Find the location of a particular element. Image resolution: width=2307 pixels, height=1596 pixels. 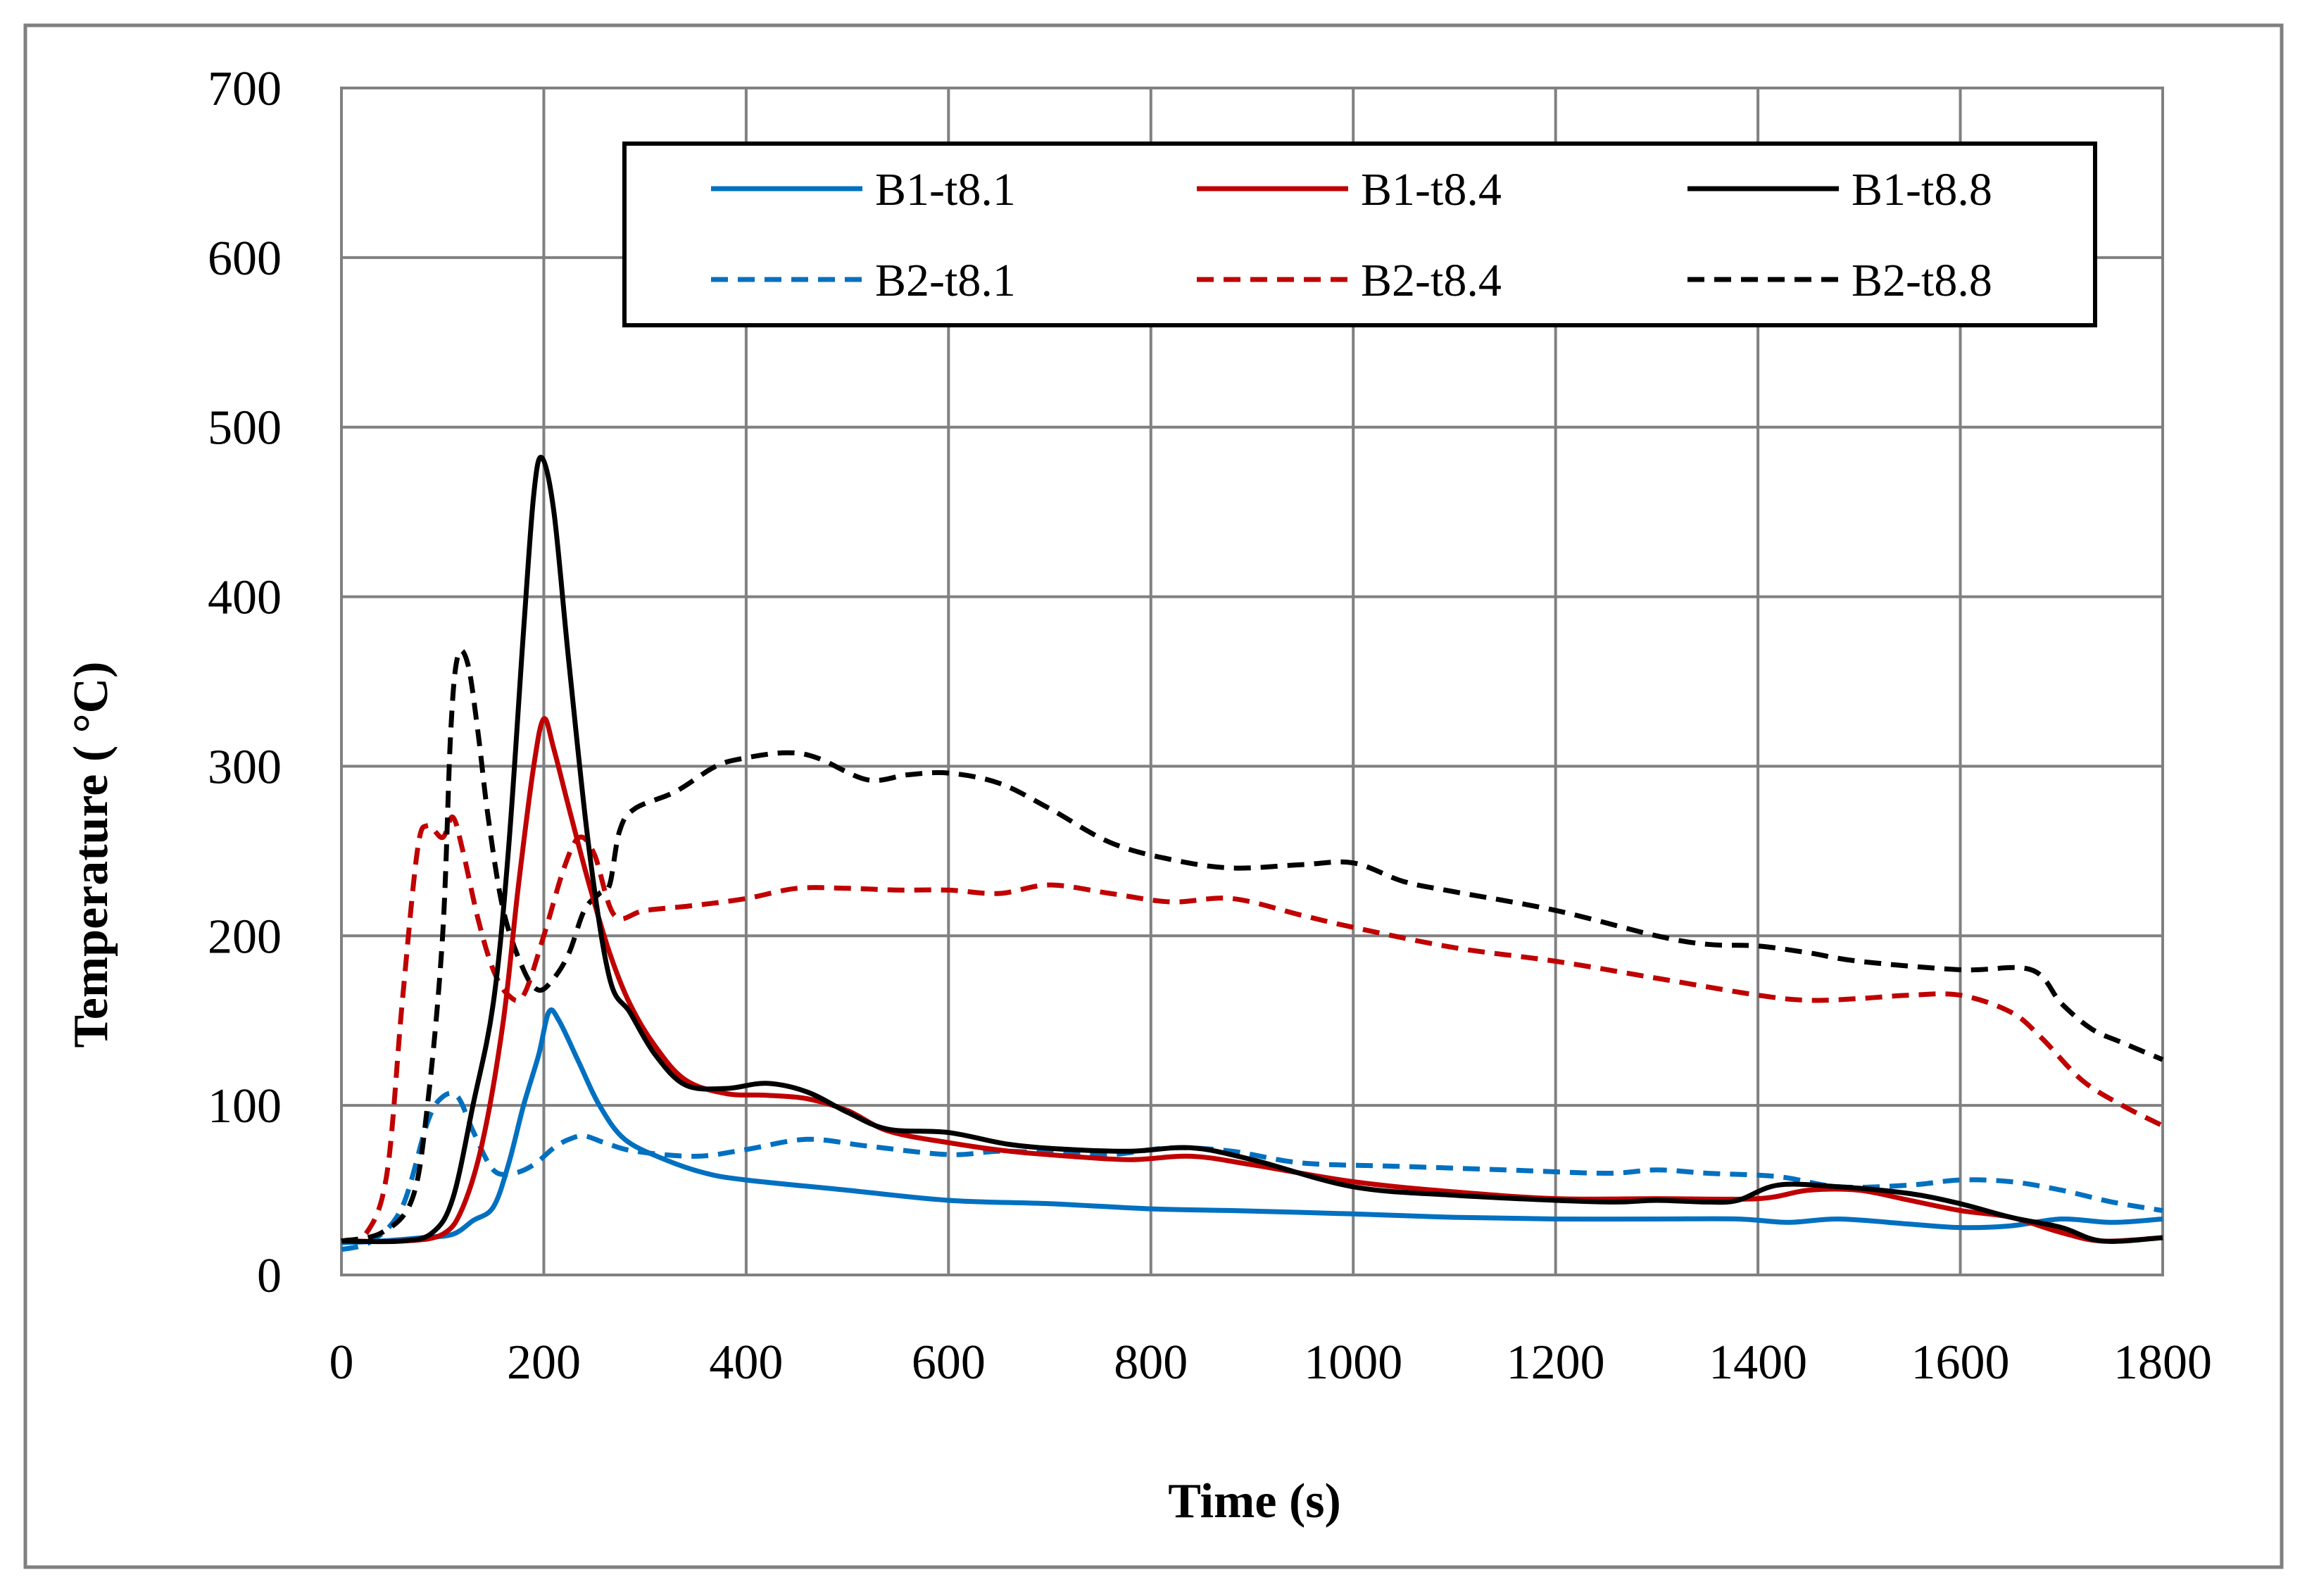

series-line-b1-t8.1 is located at coordinates (1252, 1126).